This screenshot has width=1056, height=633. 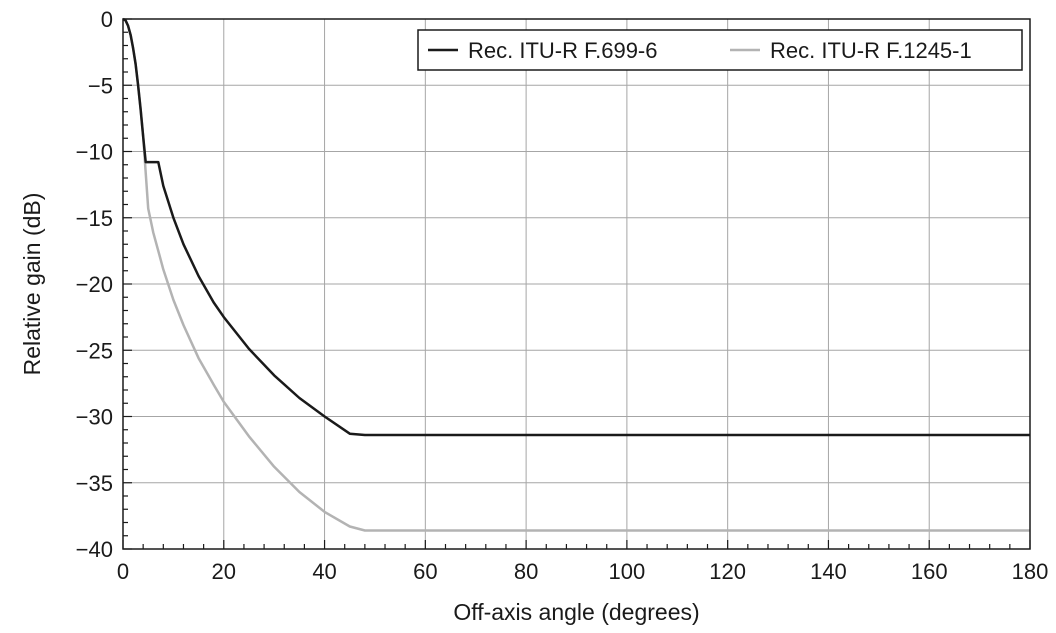 I want to click on x-tick-label: 20, so click(x=224, y=571).